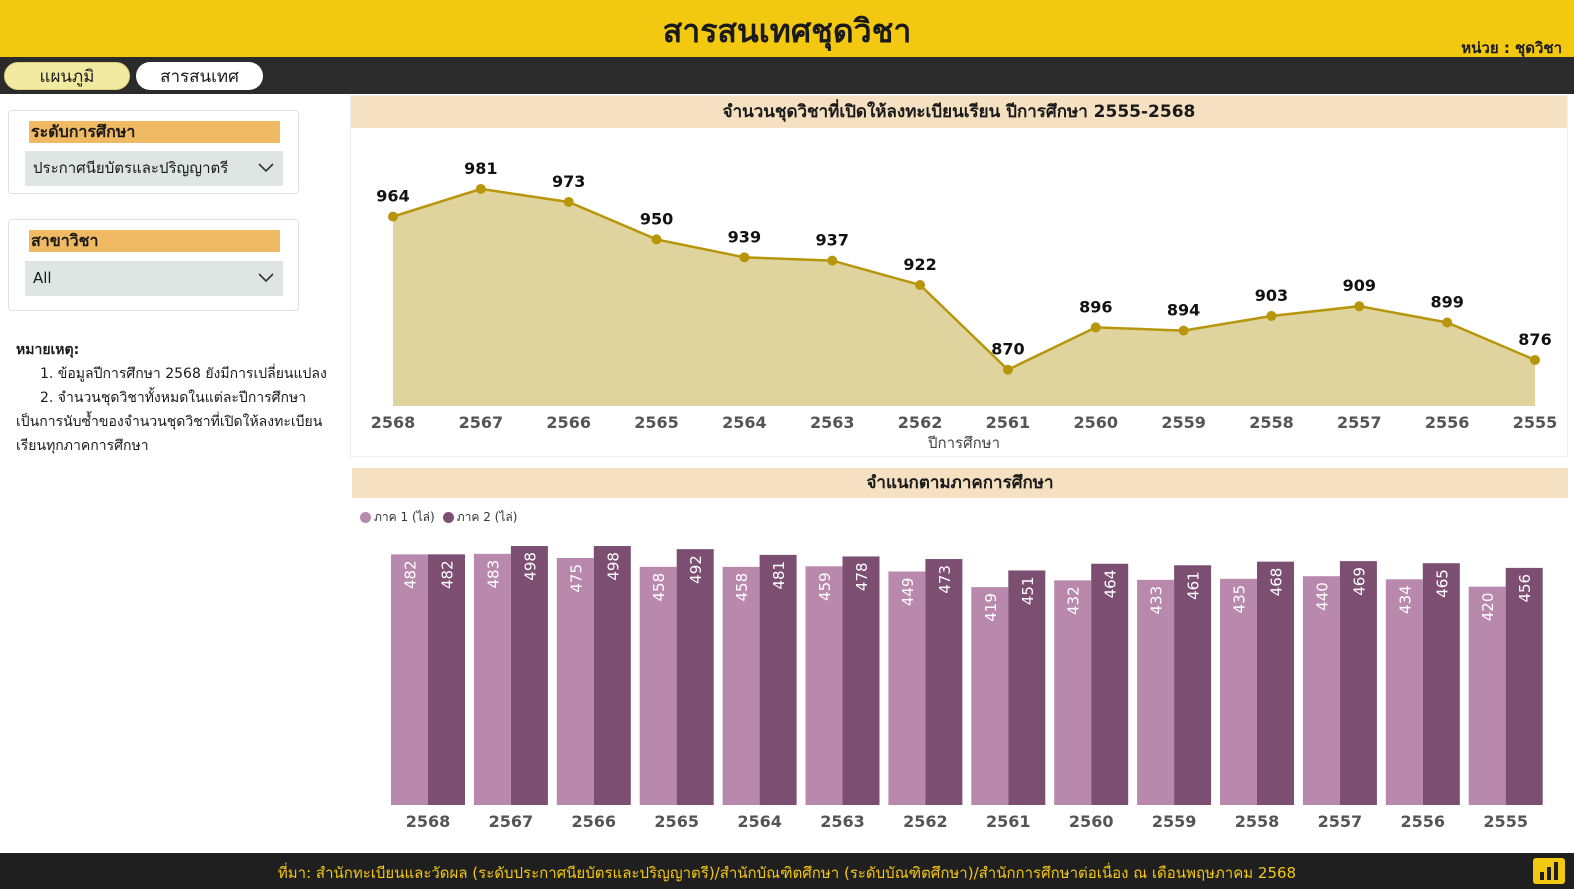  I want to click on bar-value-label: 465, so click(1442, 583).